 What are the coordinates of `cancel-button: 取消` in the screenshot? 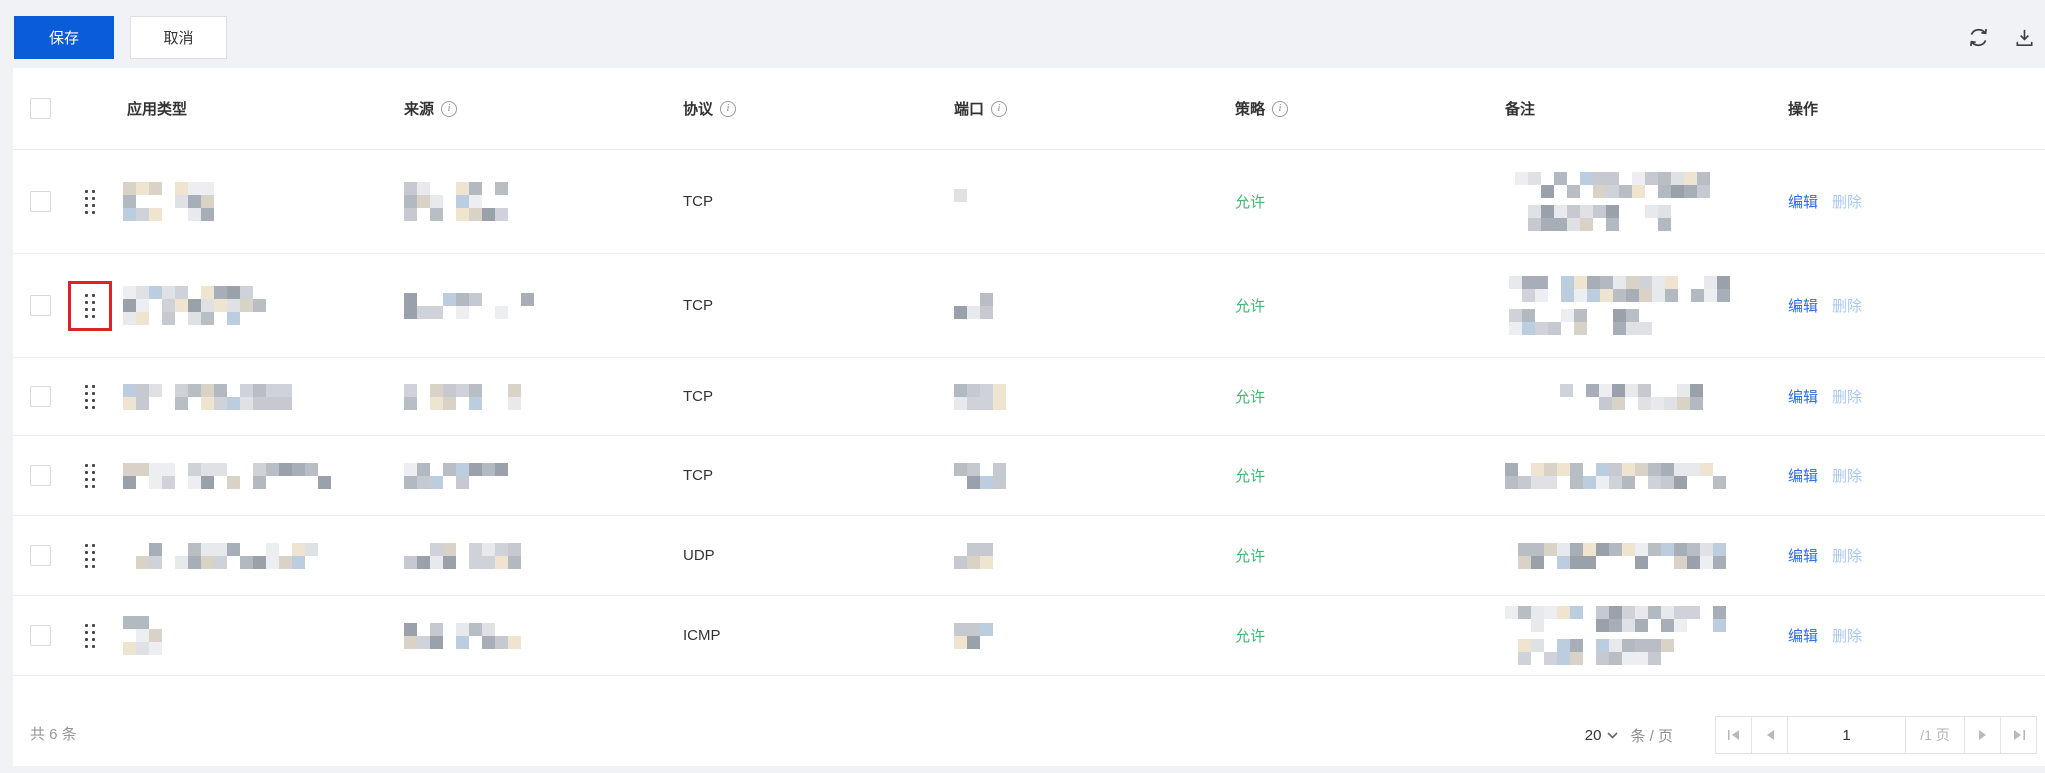 It's located at (178, 37).